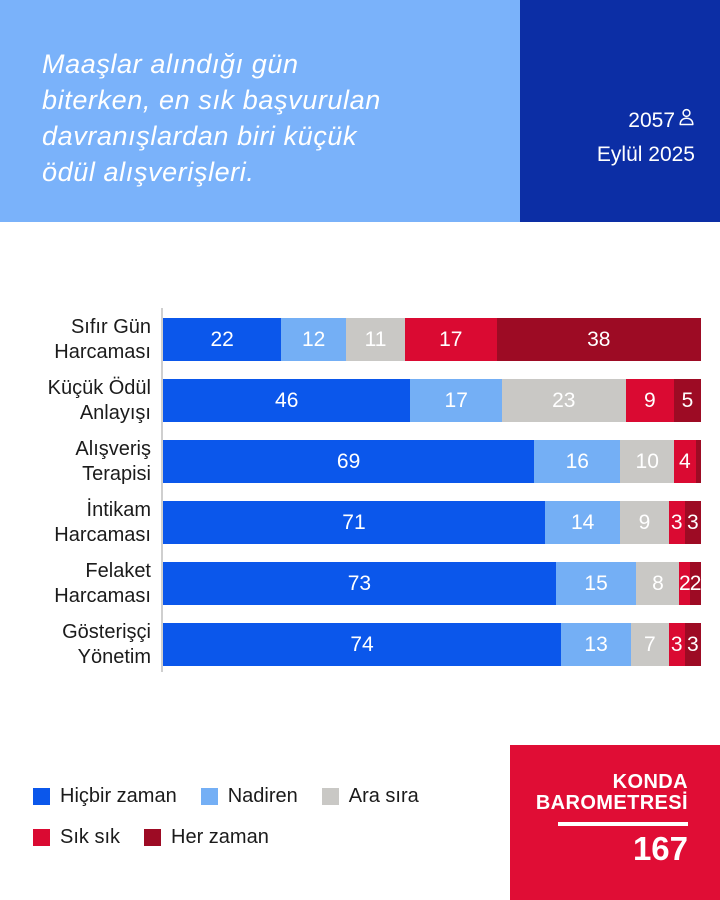 This screenshot has width=720, height=900. I want to click on legend-item: Ara sıra, so click(370, 796).